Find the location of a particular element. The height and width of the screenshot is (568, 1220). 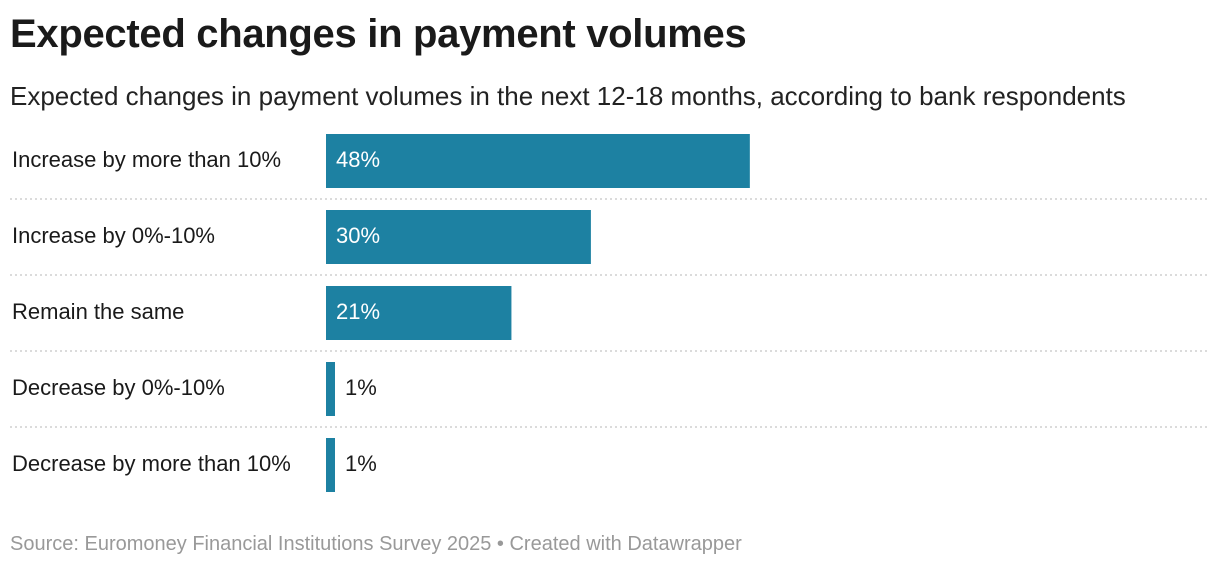

value-label: 48% is located at coordinates (358, 159).